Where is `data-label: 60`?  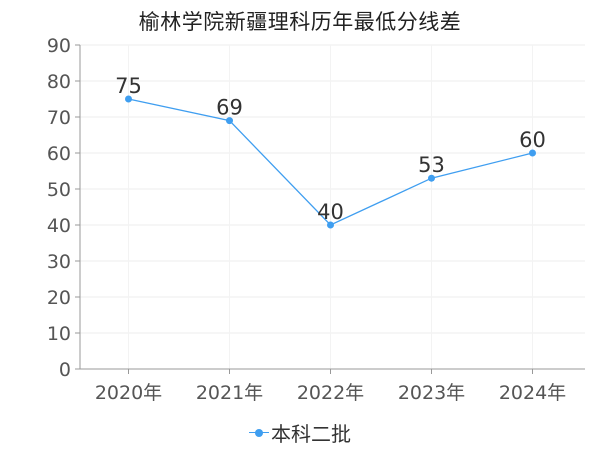
data-label: 60 is located at coordinates (532, 140).